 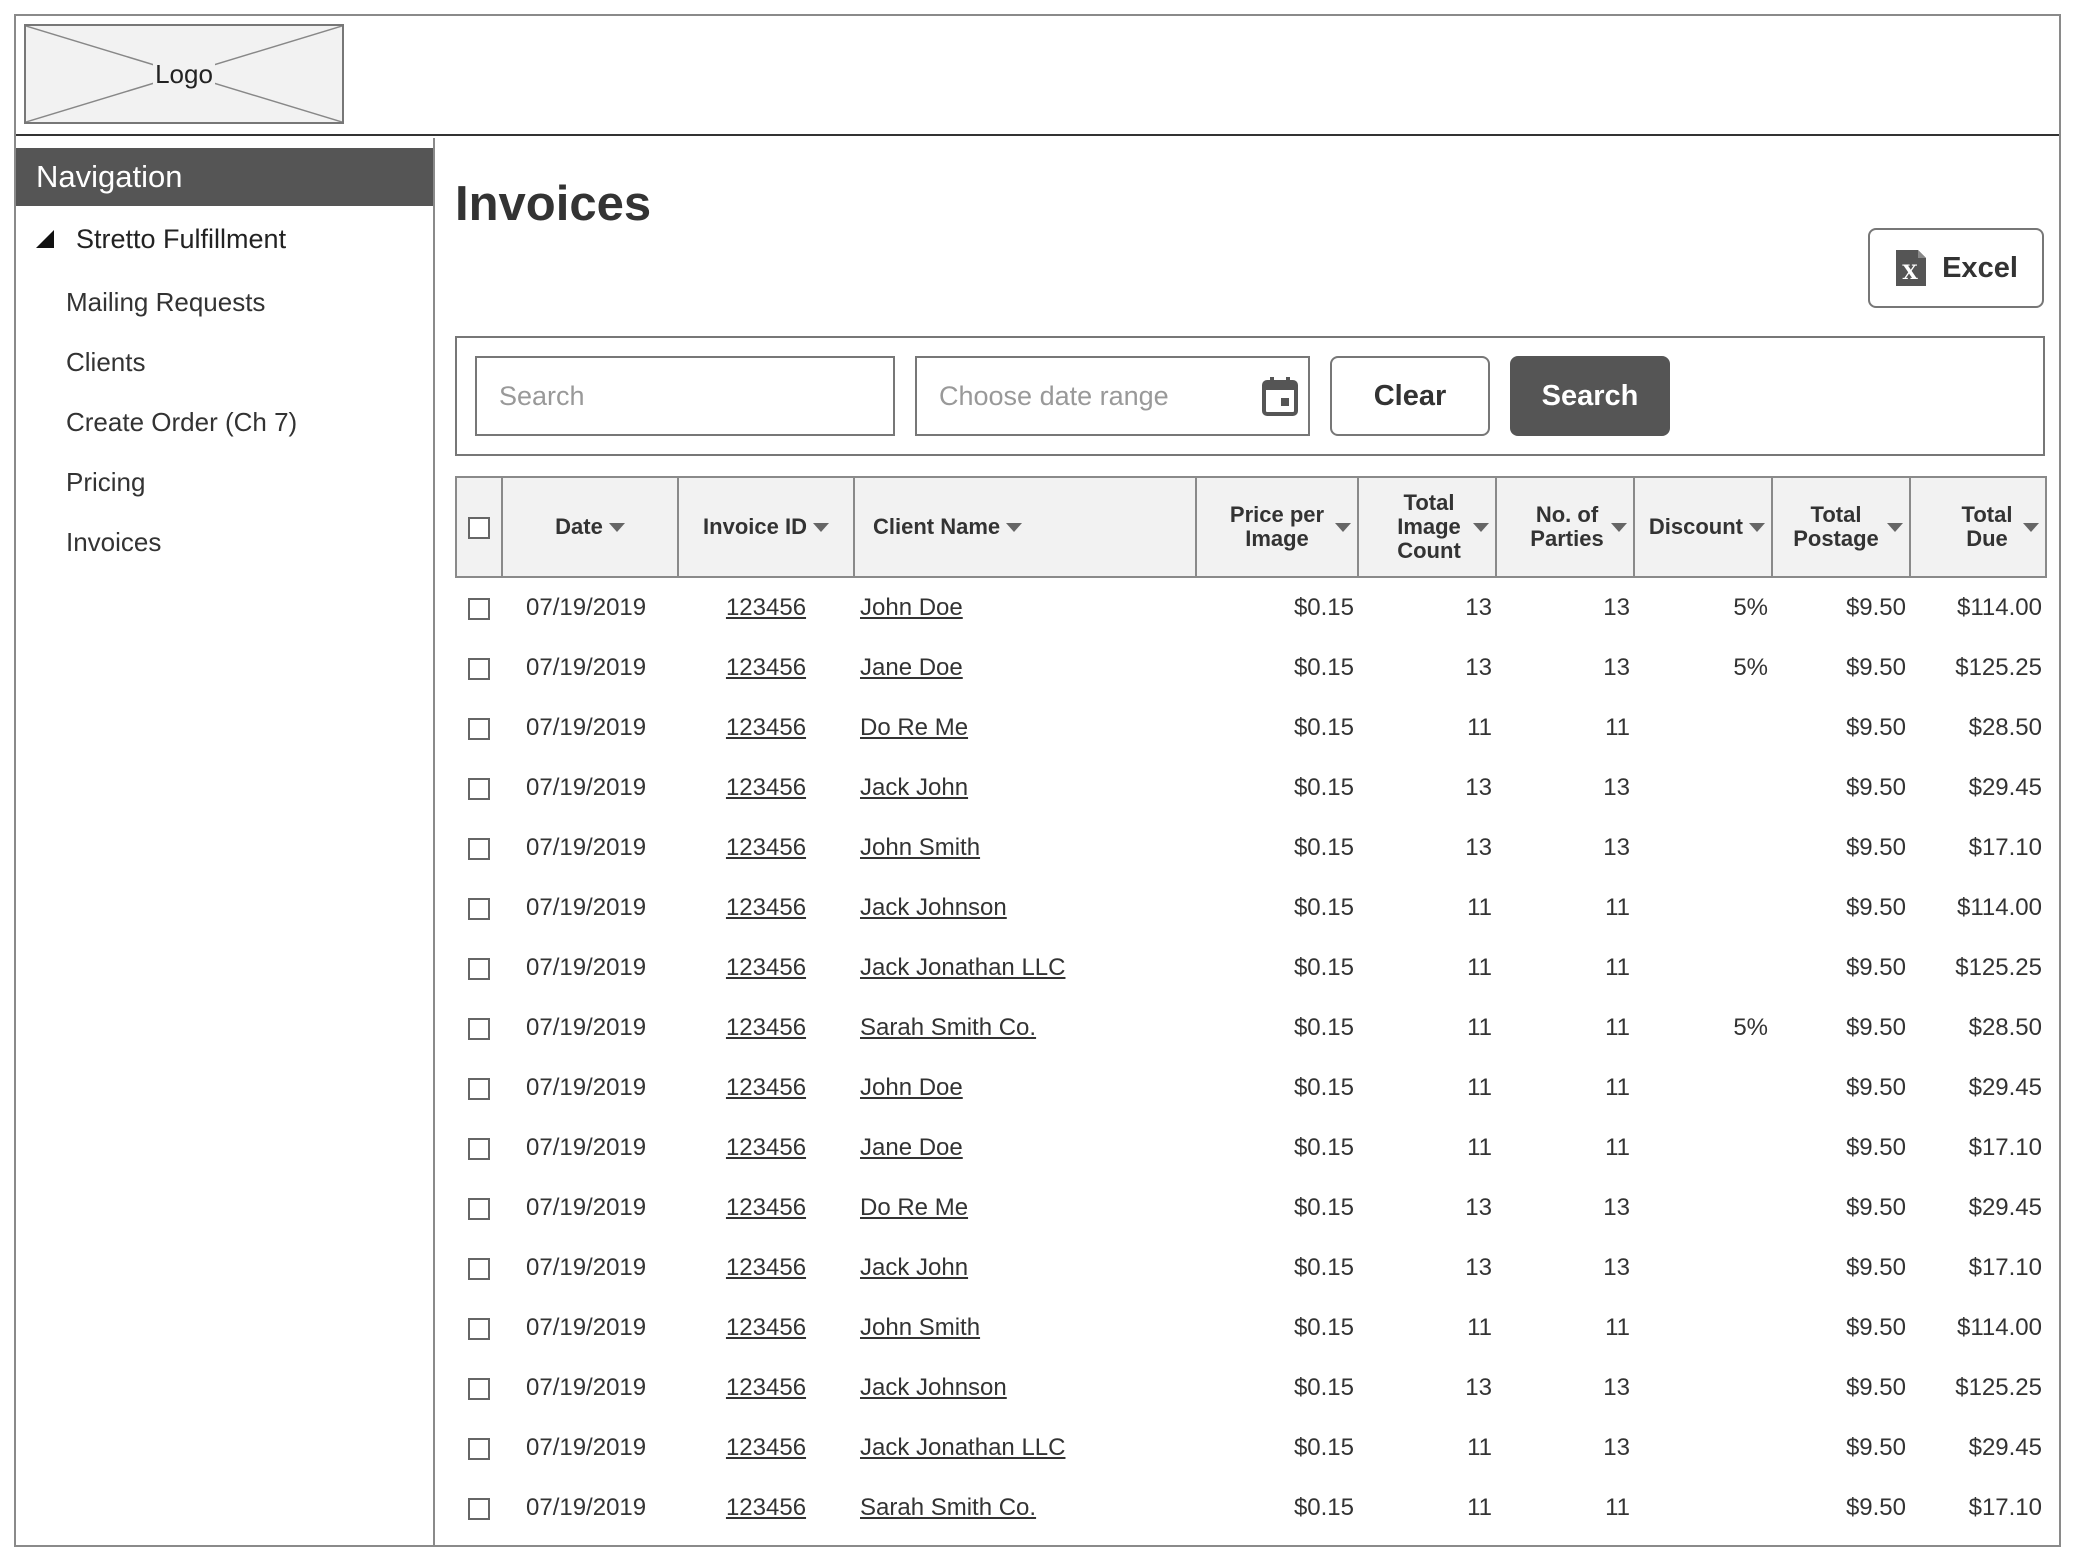 I want to click on cell-total-image-count: 11, so click(x=1479, y=1507).